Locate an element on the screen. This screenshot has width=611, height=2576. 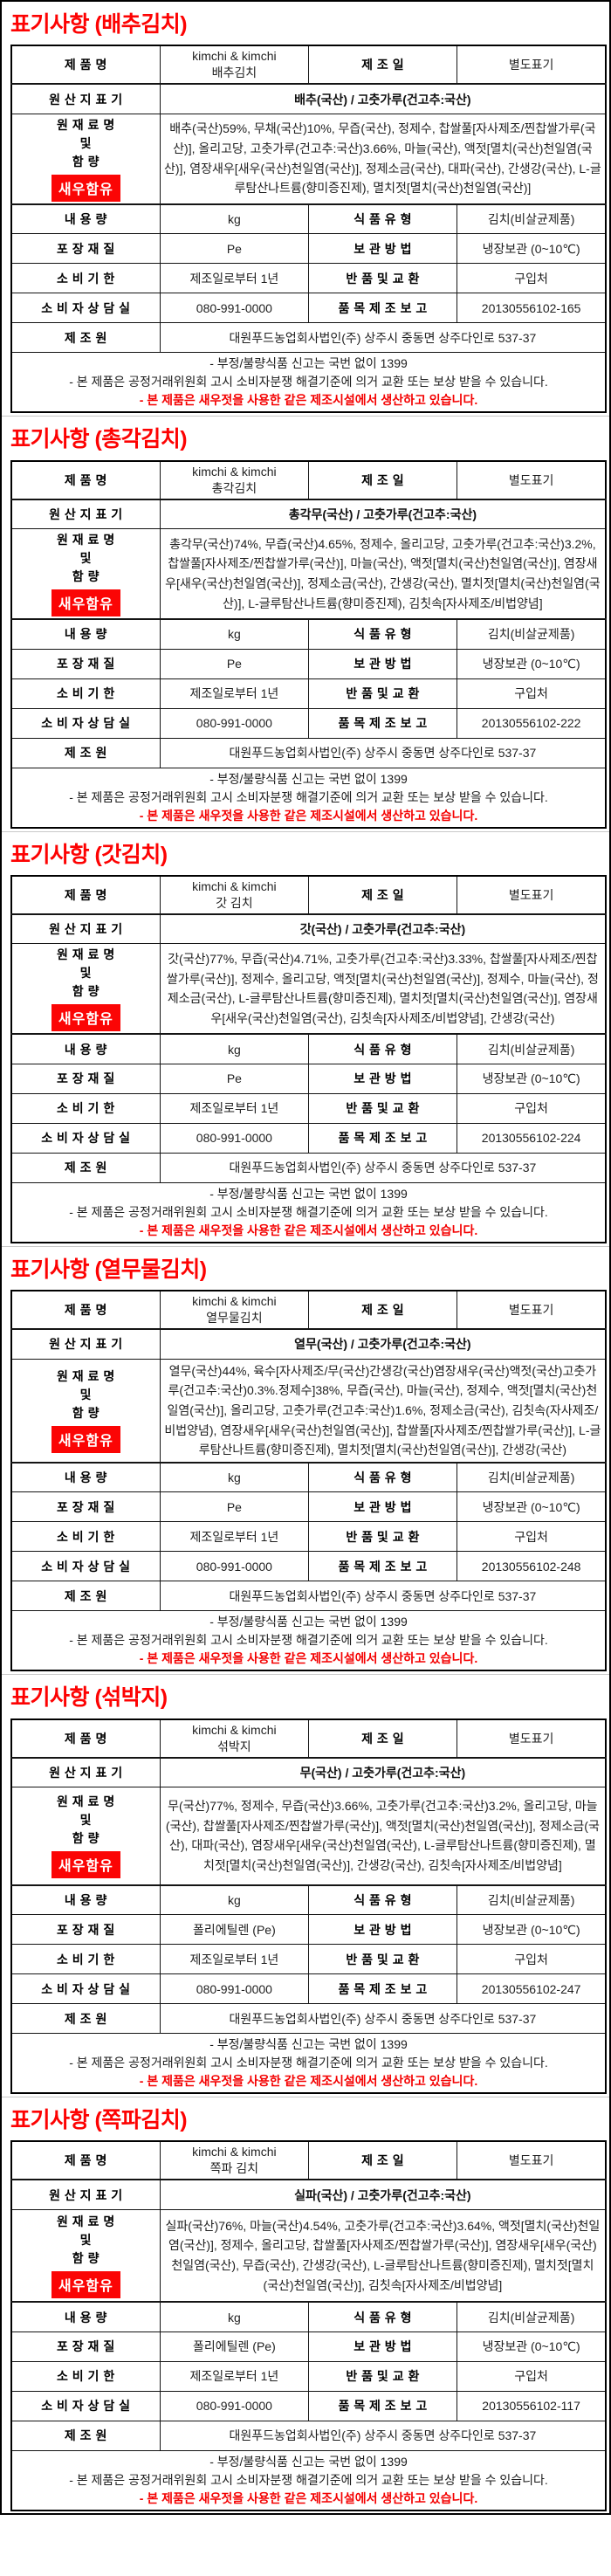
table-row: 제 품 명 kimchi & kimchi 갓 김치 제 조 일 별도표기 is located at coordinates (308, 895).